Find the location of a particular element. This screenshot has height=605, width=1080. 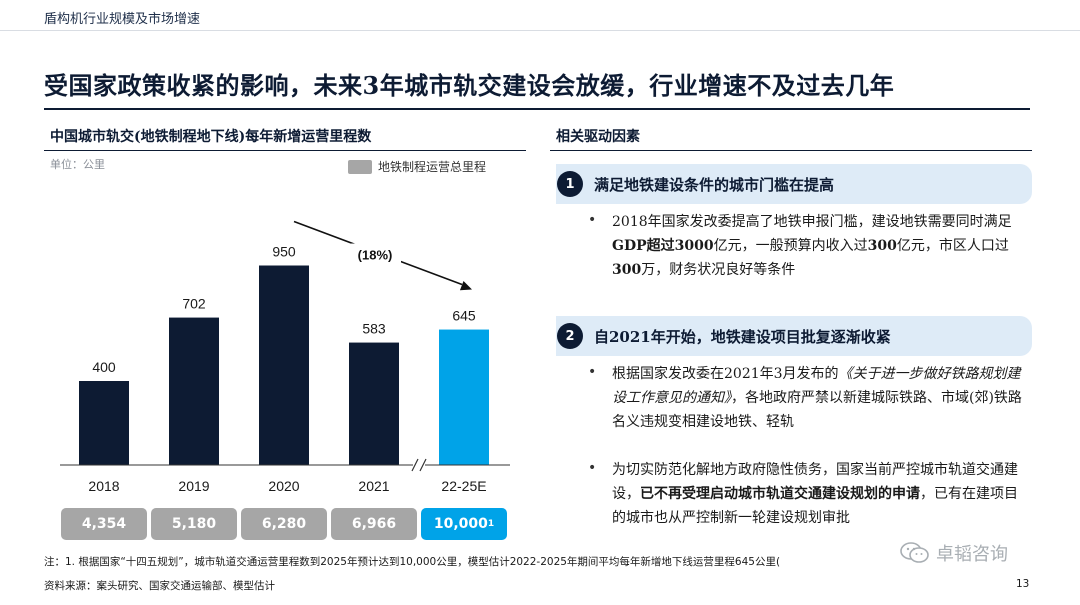

chart-title-divider is located at coordinates (285, 150).